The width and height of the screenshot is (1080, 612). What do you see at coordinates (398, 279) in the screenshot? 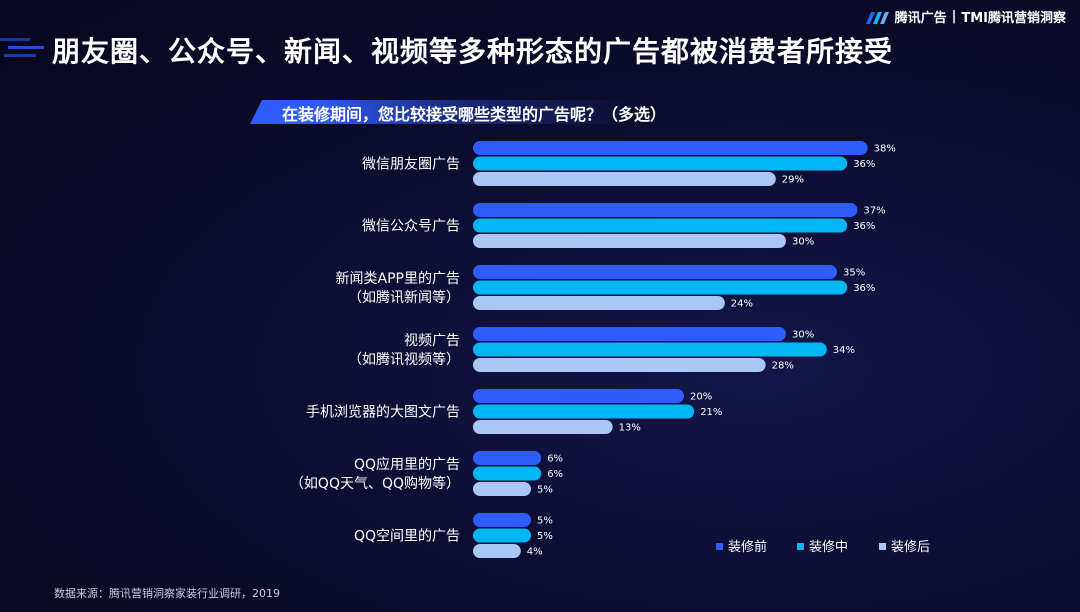
I see `category-label: 新闻类APP里的广告` at bounding box center [398, 279].